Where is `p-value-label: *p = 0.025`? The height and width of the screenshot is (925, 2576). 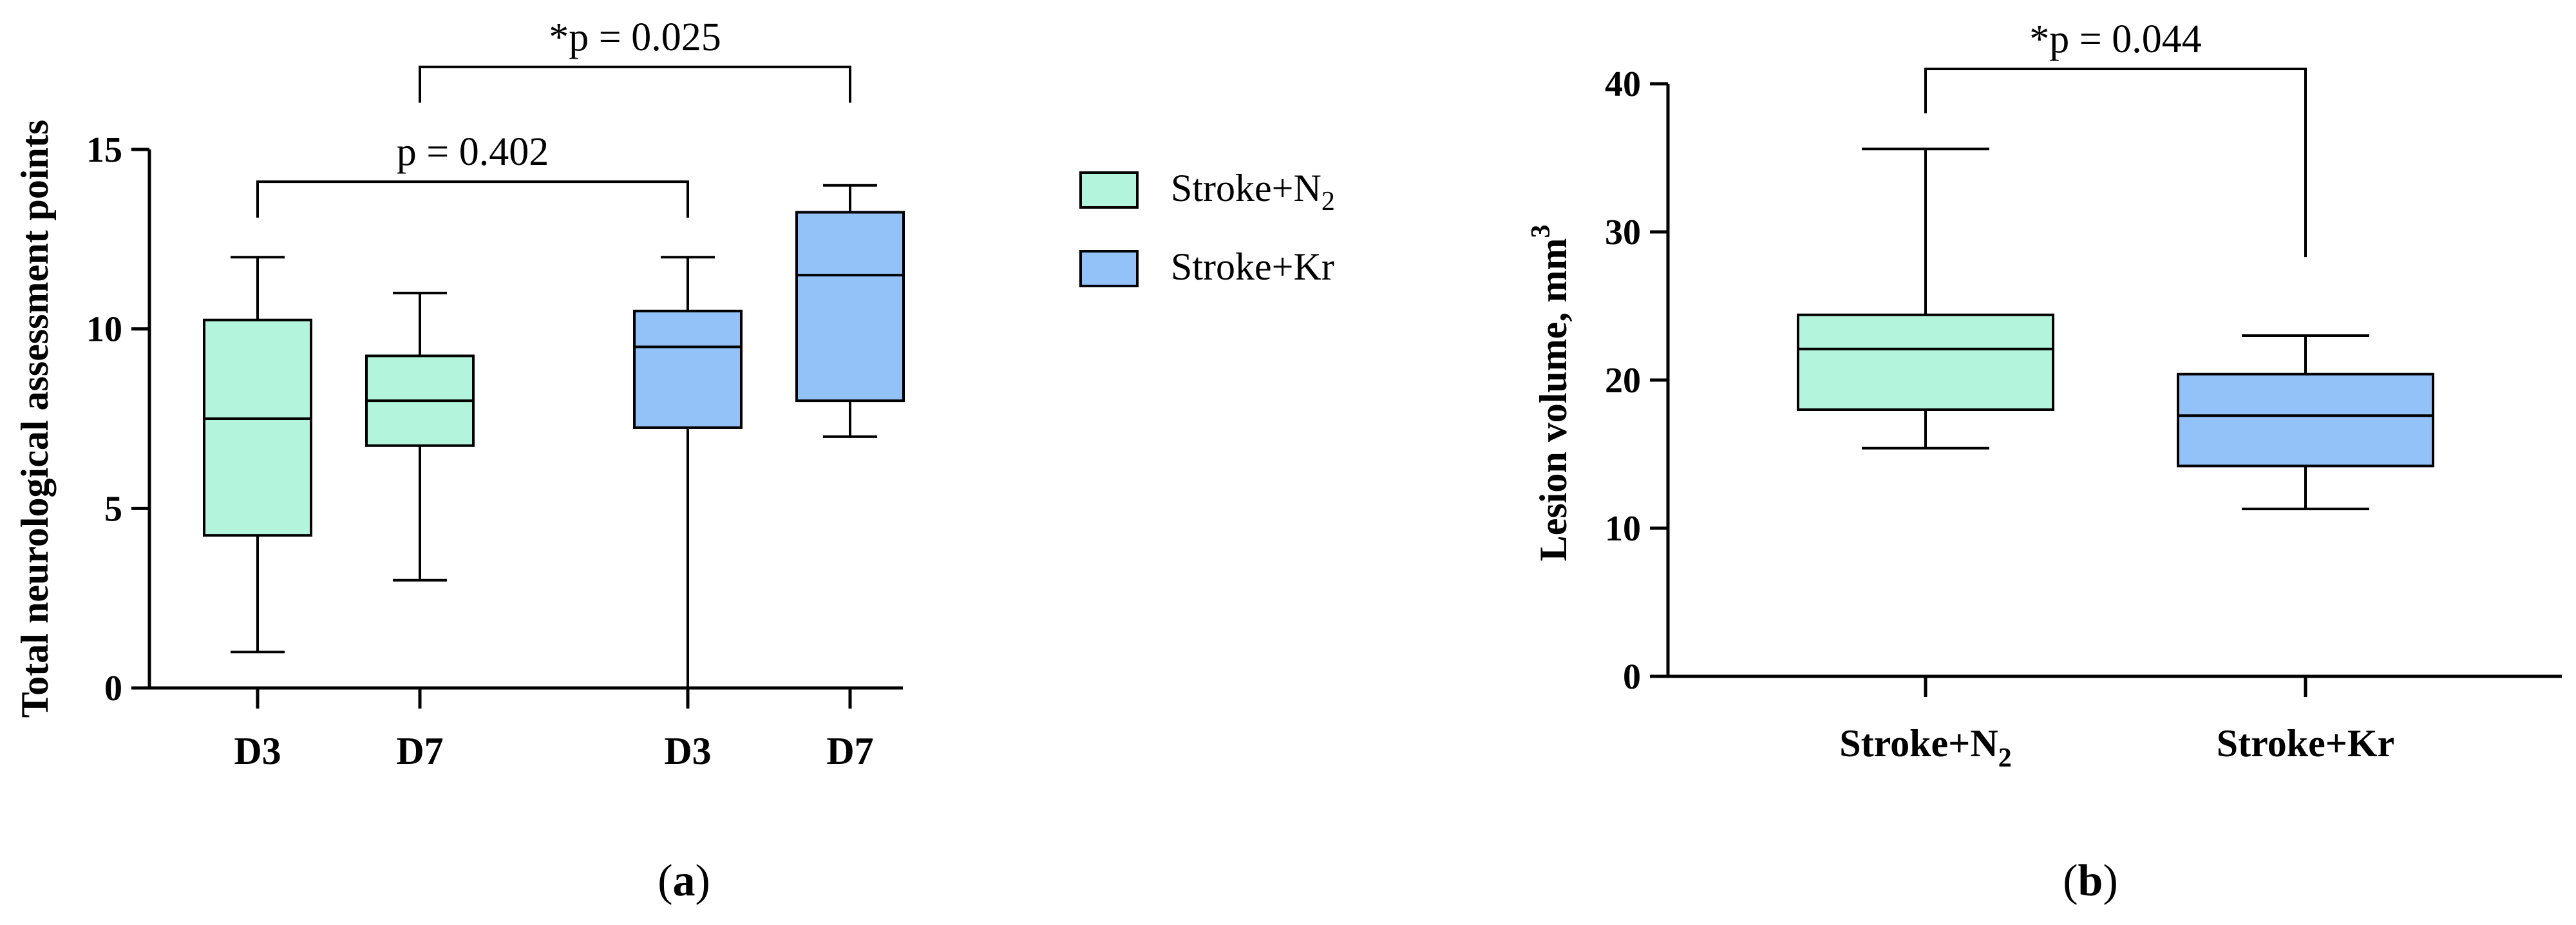 p-value-label: *p = 0.025 is located at coordinates (635, 37).